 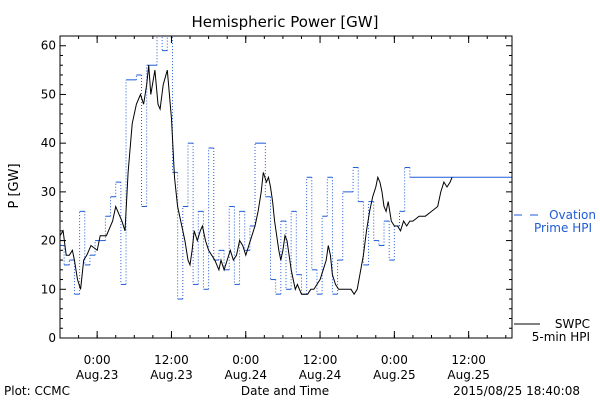 I want to click on plot-credit: Plot: CCMC, so click(x=37, y=391).